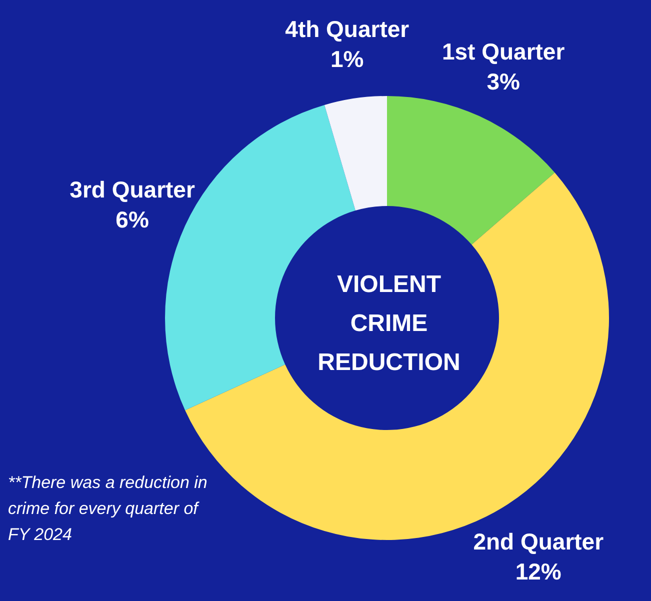 The image size is (651, 601). I want to click on slice-label: 3rd Quarter, so click(132, 189).